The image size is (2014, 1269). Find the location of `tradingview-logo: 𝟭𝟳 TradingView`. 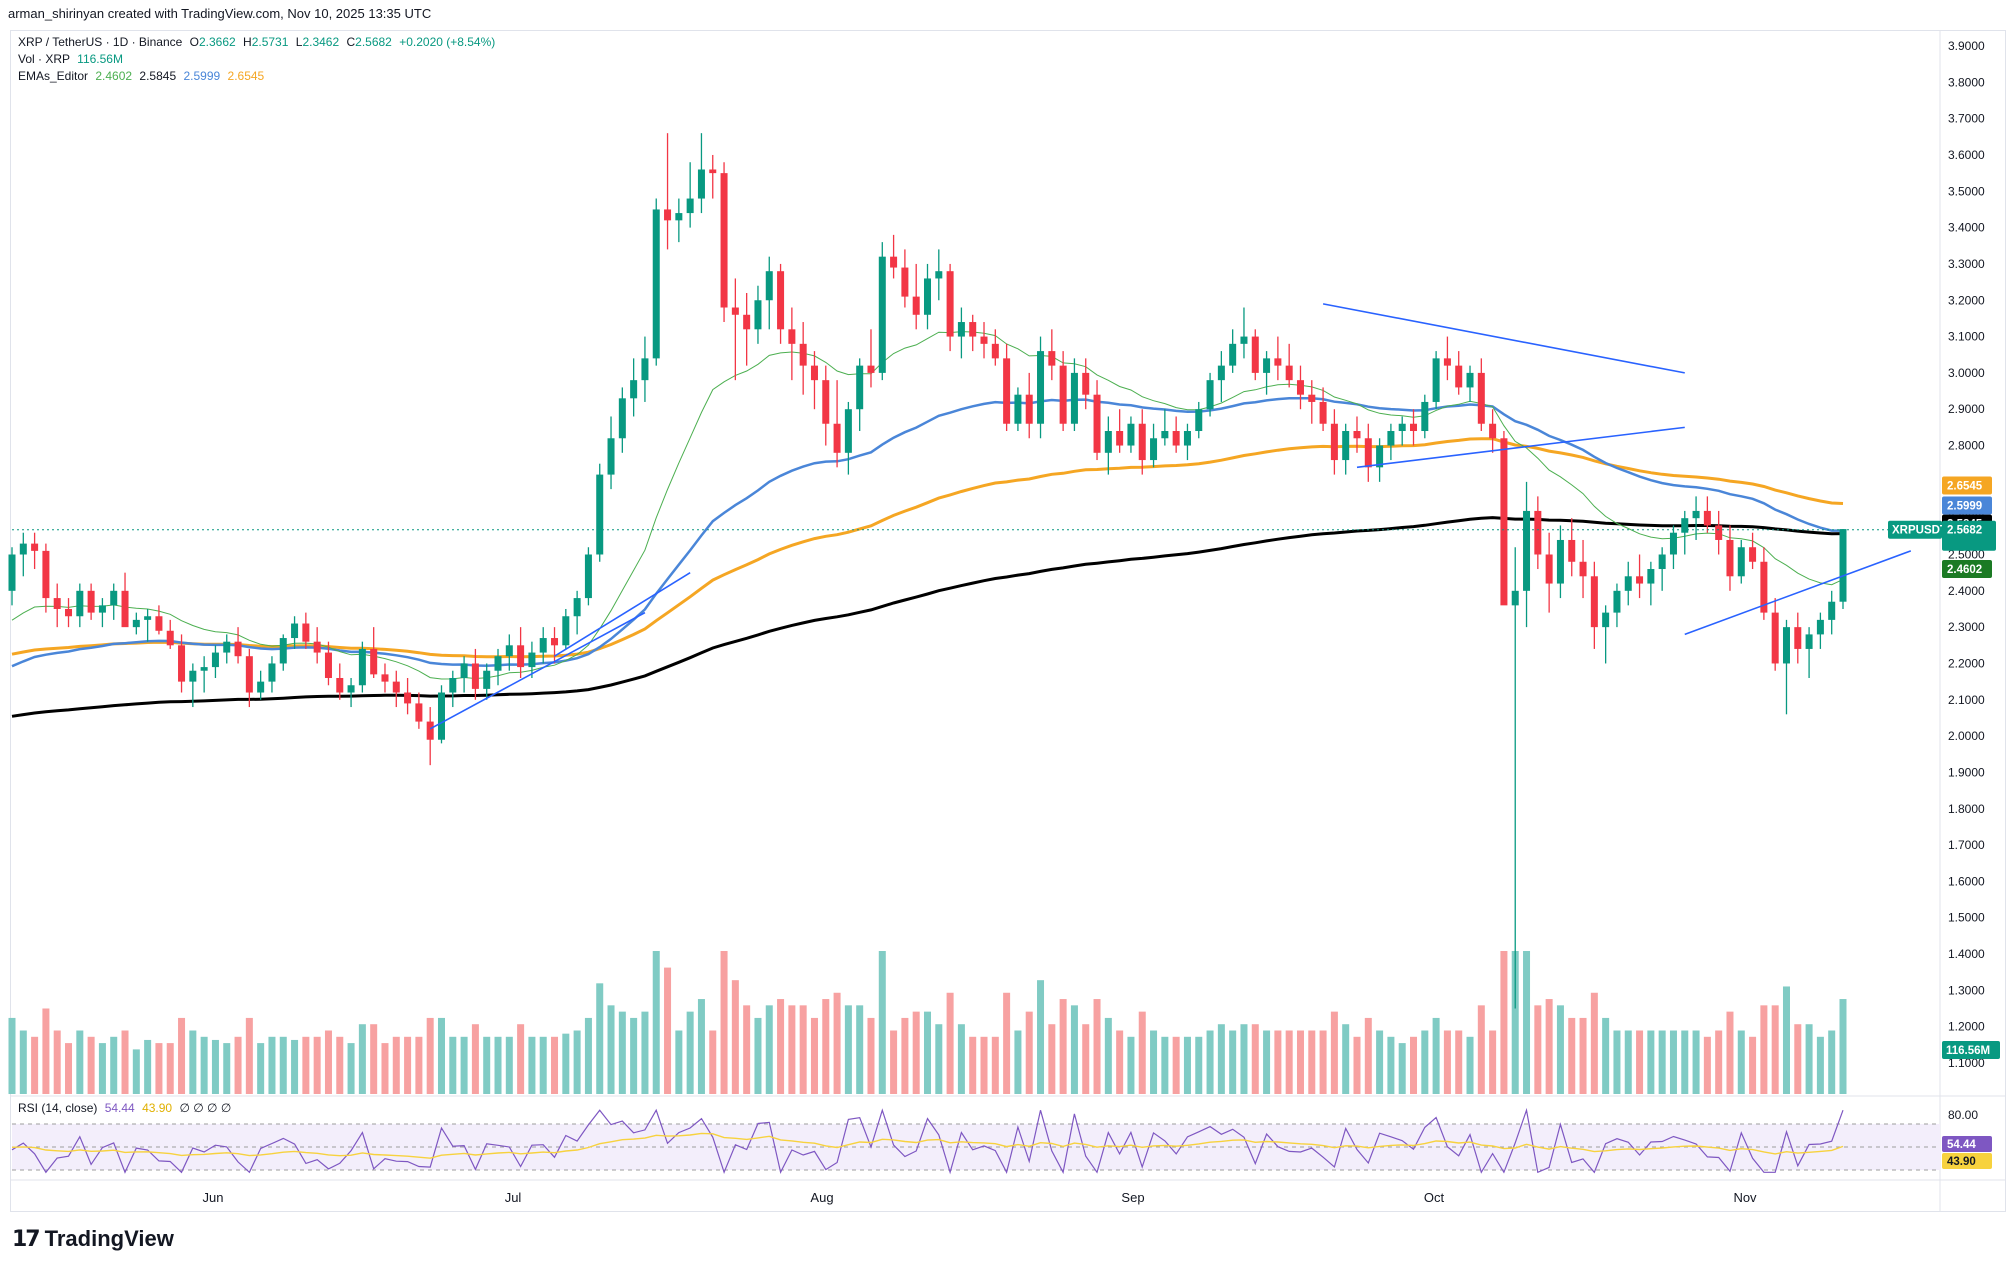

tradingview-logo: 𝟭𝟳 TradingView is located at coordinates (93, 1238).